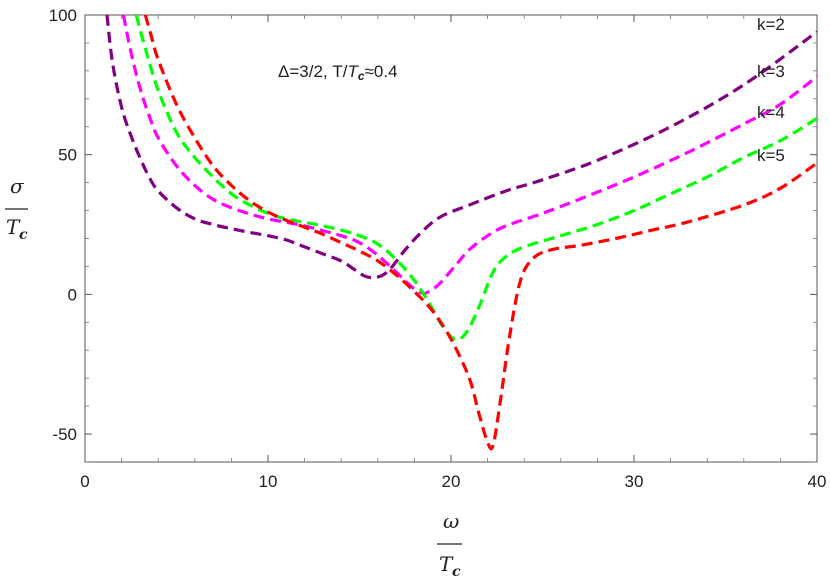 The width and height of the screenshot is (830, 585). I want to click on y-tick-label: 100, so click(63, 15).